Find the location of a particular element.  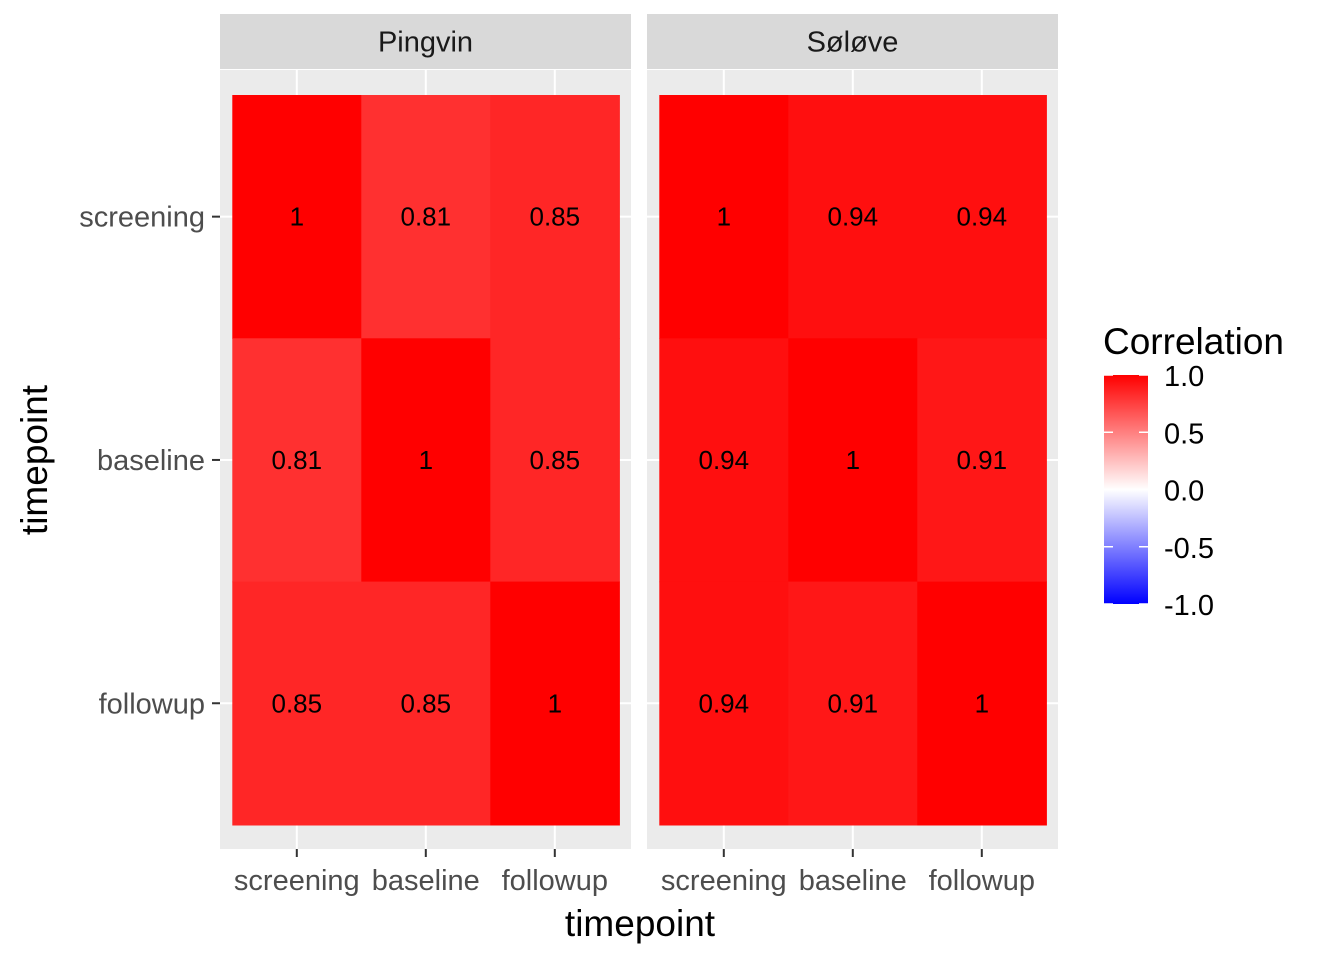

legend-break-label: -0.5 is located at coordinates (1189, 549).